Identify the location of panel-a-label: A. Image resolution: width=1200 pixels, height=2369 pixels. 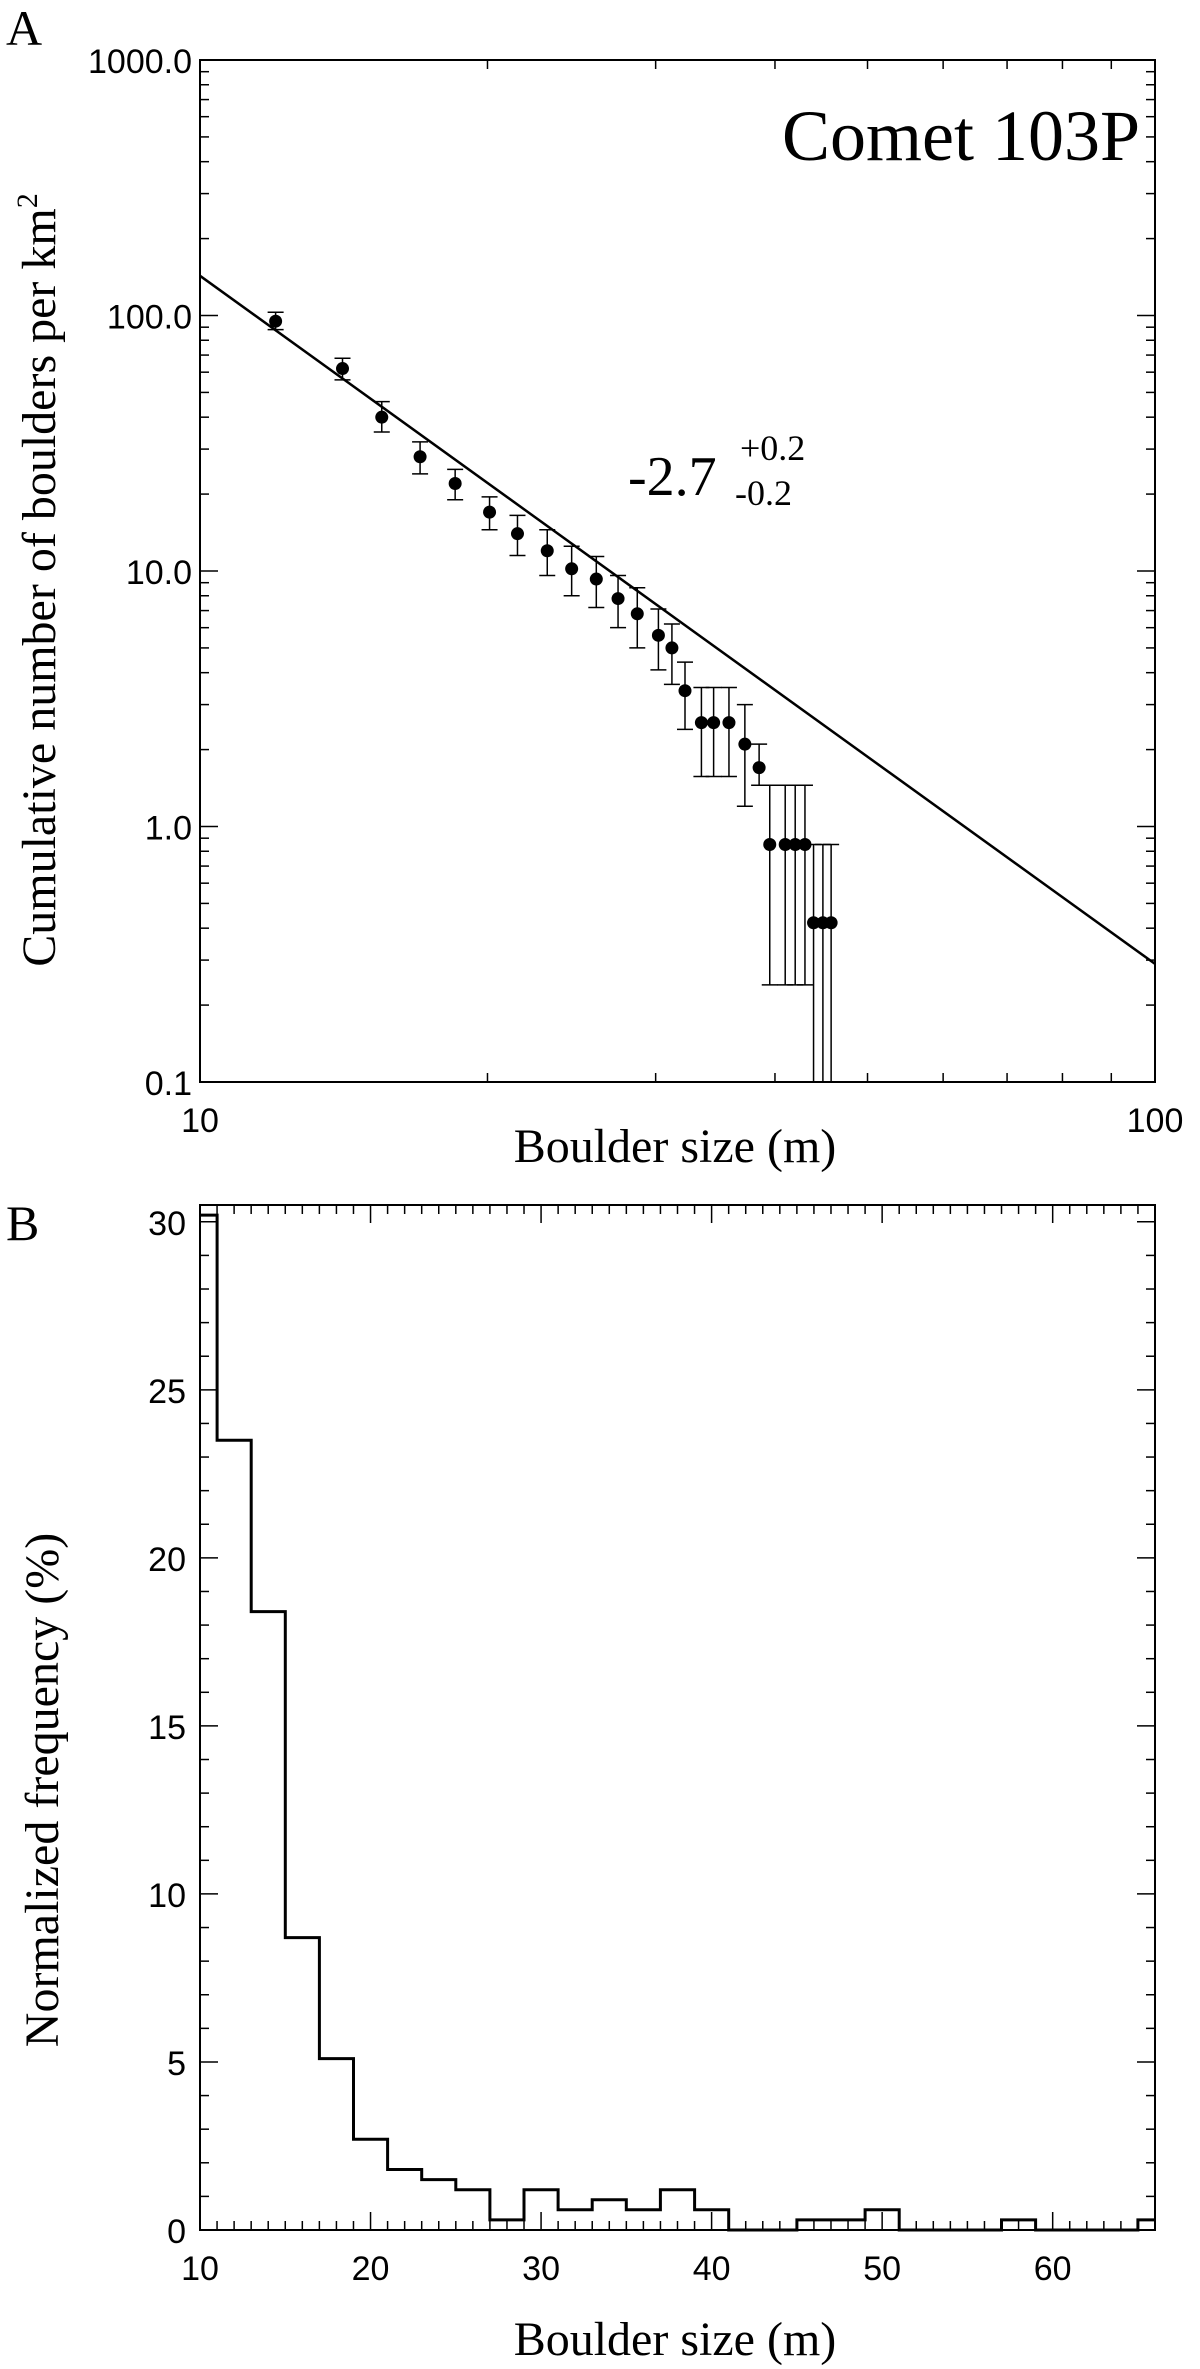
(24, 28).